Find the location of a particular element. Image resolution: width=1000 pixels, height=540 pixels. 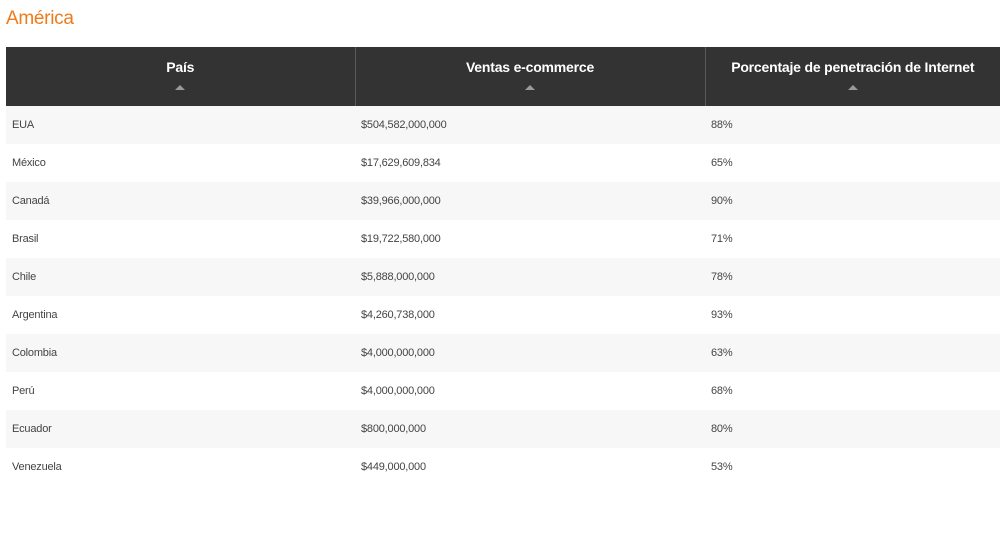

cell-sales: $4,260,738,000 is located at coordinates (530, 315).